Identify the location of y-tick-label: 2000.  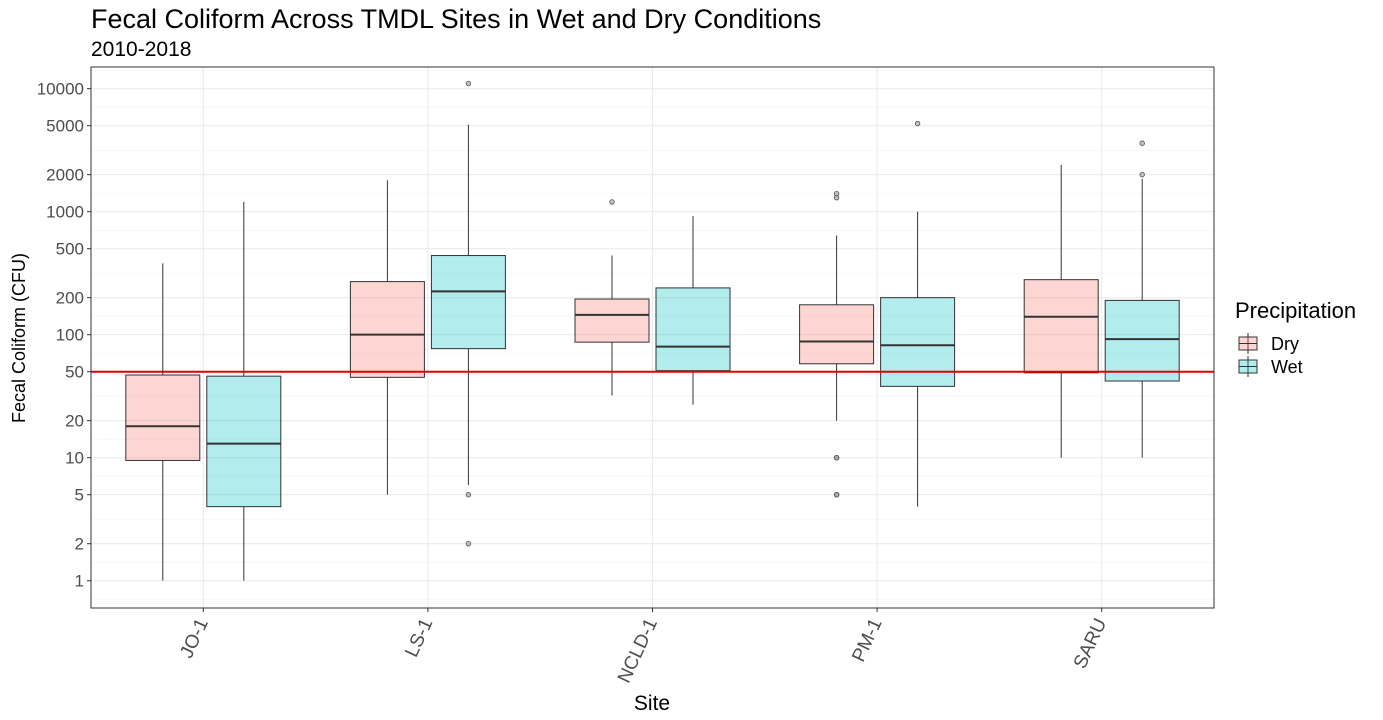
(65, 175).